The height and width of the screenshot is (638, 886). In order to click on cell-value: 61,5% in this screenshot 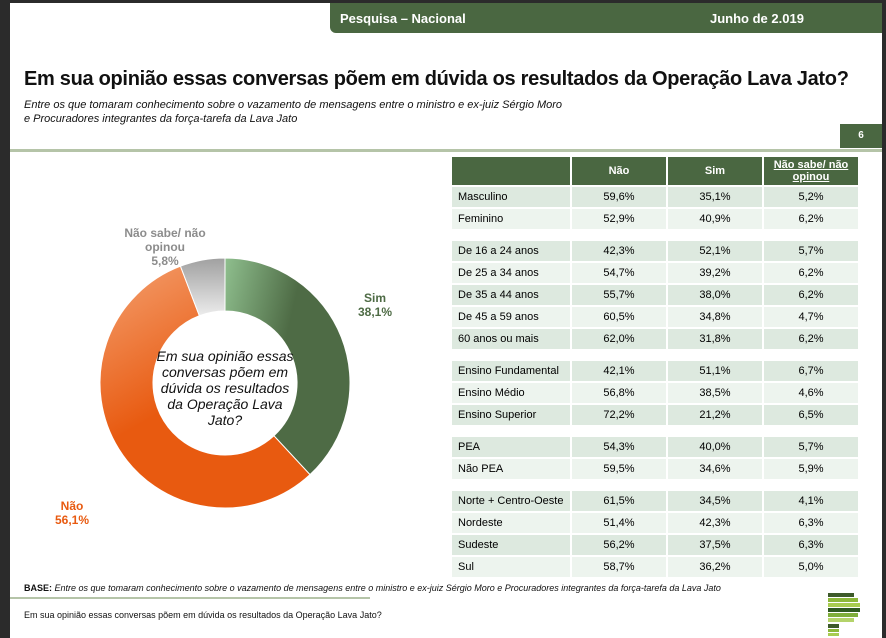, I will do `click(619, 501)`.